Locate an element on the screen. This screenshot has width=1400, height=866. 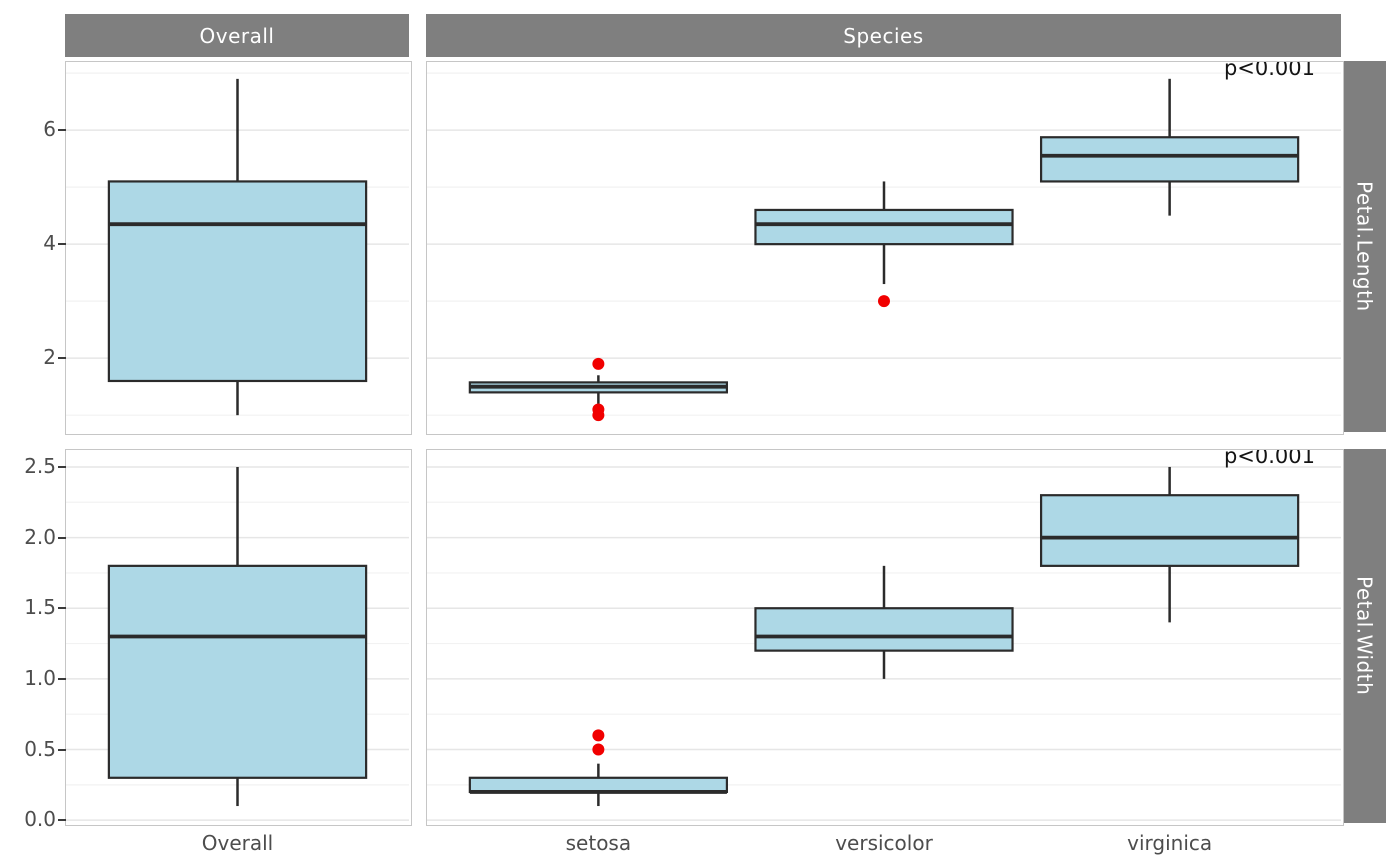
y-tick-label: 1.0 is located at coordinates (40, 677).